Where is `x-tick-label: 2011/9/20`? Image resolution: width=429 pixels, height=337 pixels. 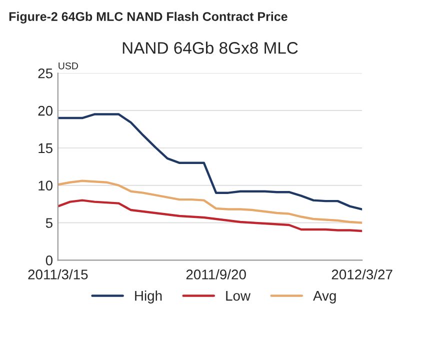 x-tick-label: 2011/9/20 is located at coordinates (216, 274).